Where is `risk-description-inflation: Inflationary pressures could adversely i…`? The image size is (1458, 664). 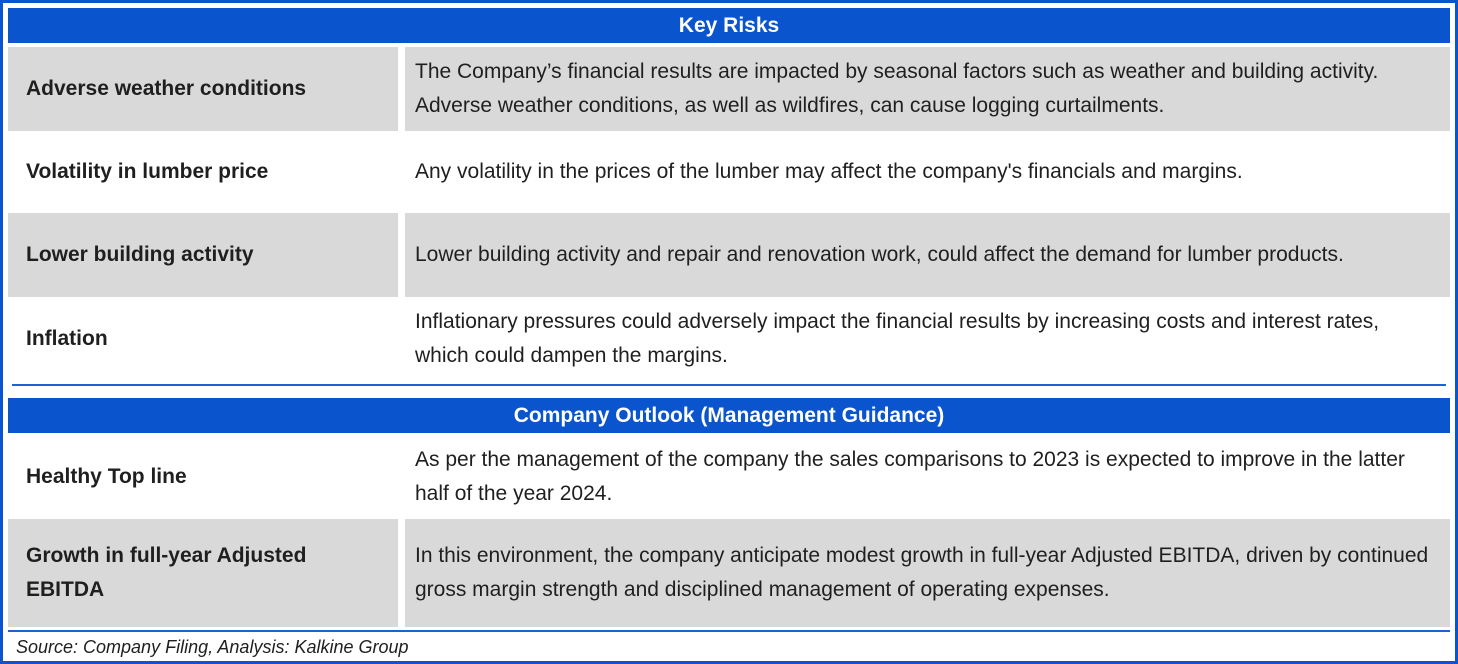
risk-description-inflation: Inflationary pressures could adversely i… is located at coordinates (927, 339).